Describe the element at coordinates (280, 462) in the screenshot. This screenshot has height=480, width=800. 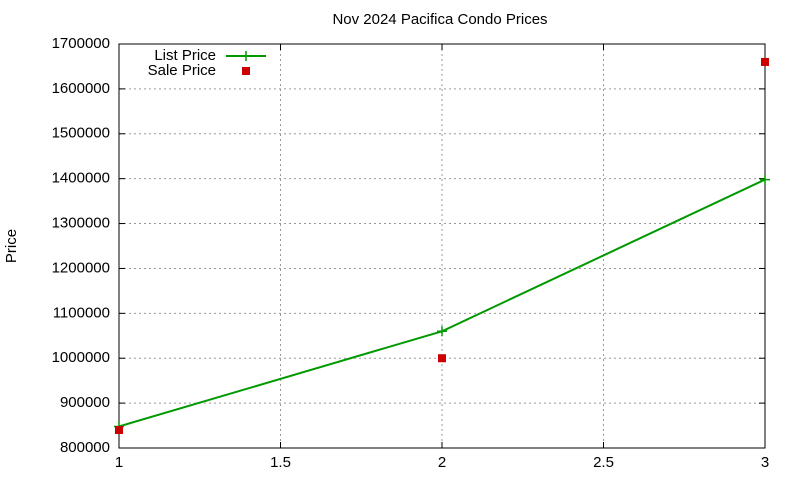
I see `x-tick-label: 1.5` at that location.